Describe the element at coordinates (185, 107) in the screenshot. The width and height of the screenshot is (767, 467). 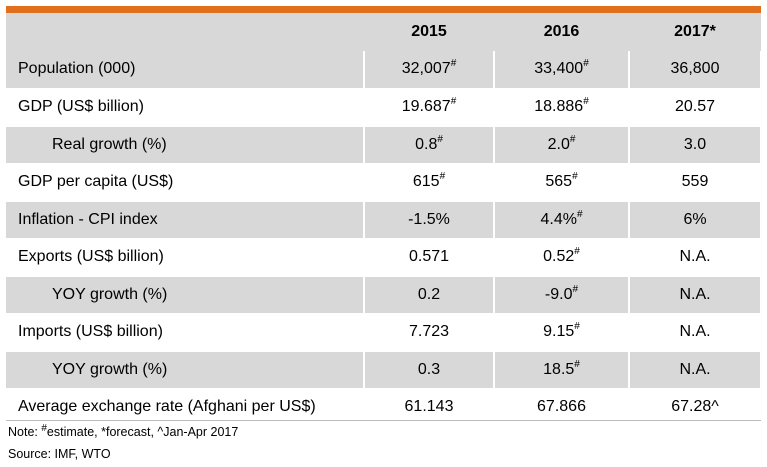
I see `row-label: GDP (US$ billion)` at that location.